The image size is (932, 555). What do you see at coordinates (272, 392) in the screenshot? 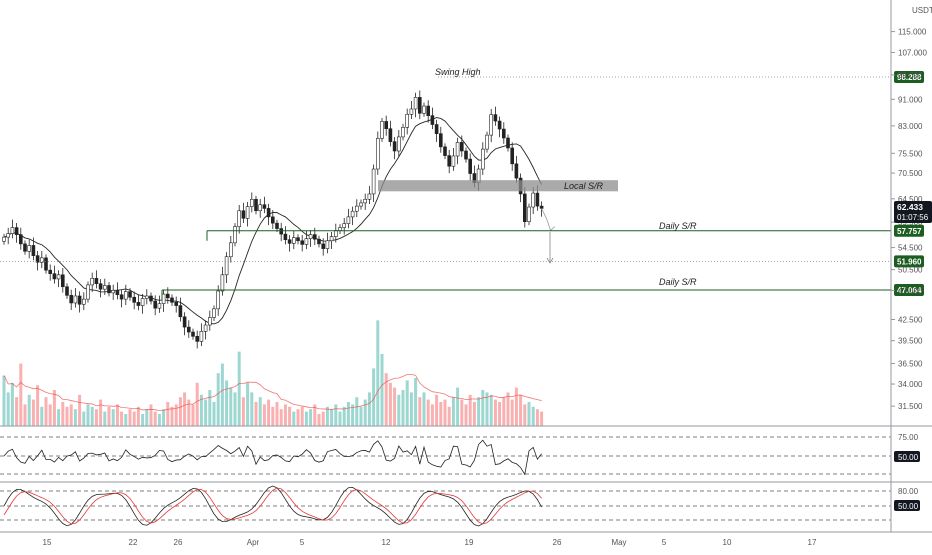
I see `volume-ma-line` at bounding box center [272, 392].